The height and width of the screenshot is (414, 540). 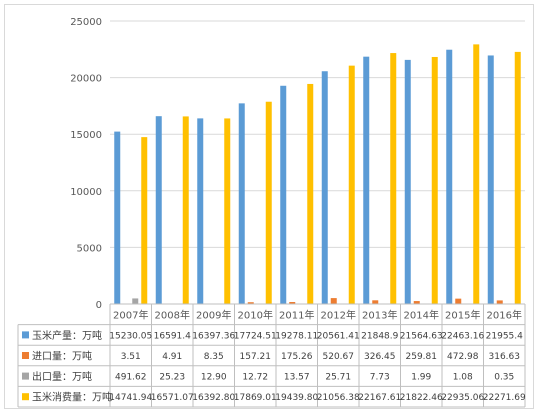 I want to click on data-label: 19278.11, so click(x=296, y=336).